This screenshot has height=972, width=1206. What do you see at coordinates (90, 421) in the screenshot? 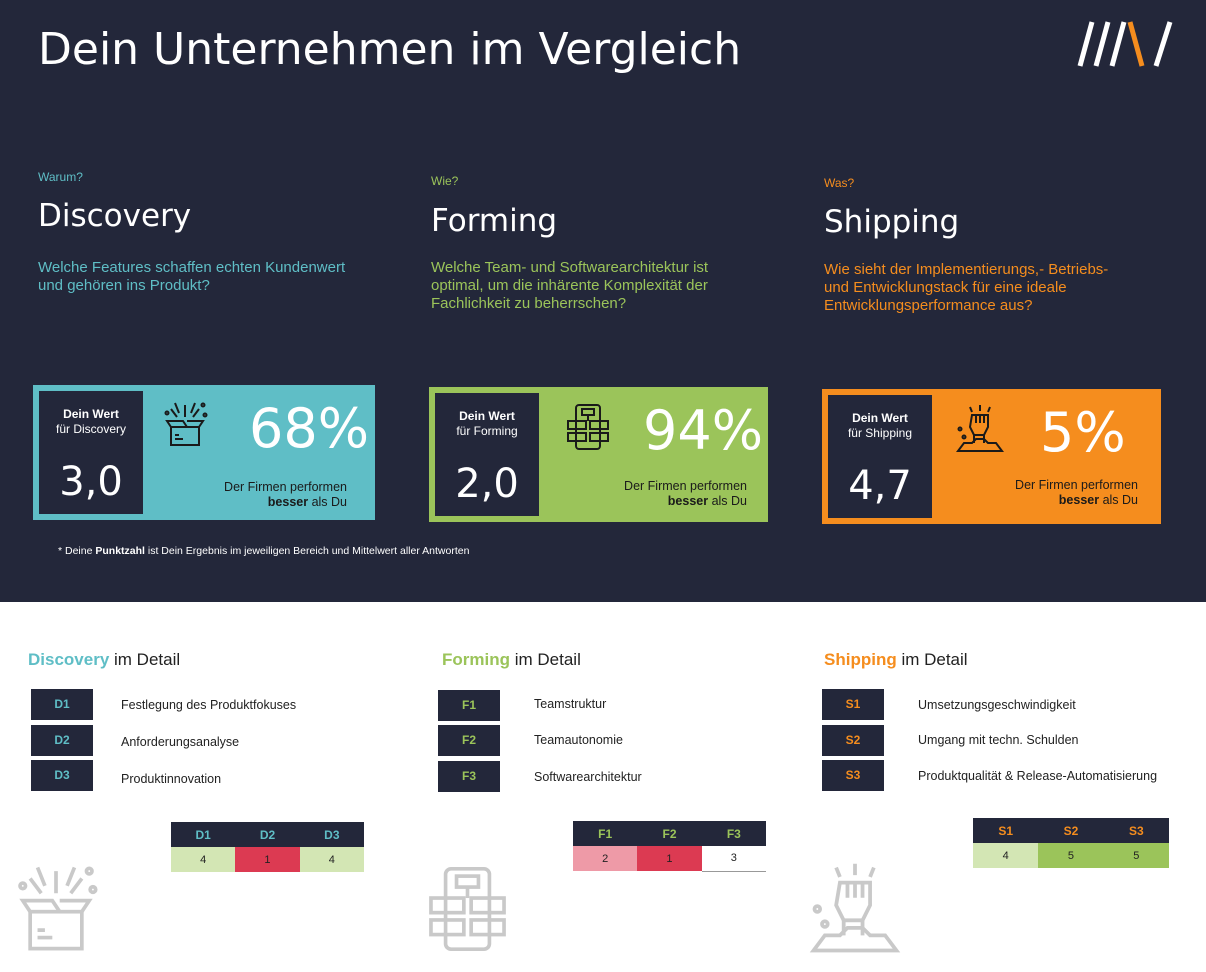
I see `discovery-score-label: Dein Wert für Discovery` at bounding box center [90, 421].